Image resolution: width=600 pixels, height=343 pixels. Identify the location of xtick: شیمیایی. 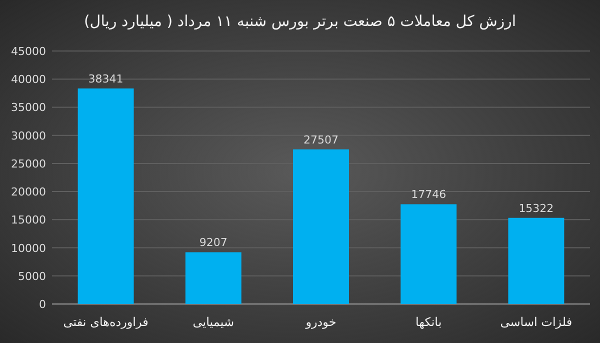
(213, 322).